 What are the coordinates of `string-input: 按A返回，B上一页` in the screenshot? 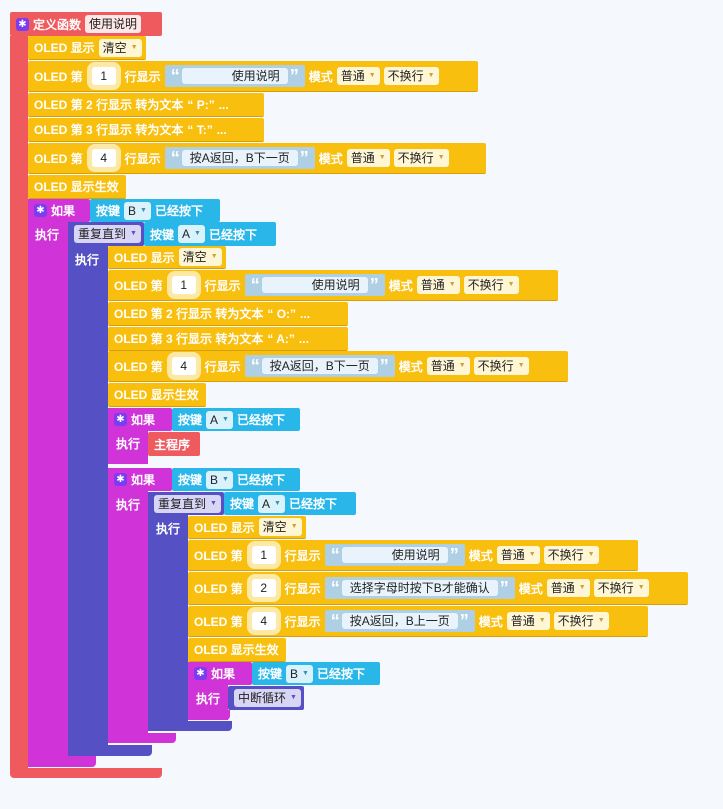 It's located at (399, 621).